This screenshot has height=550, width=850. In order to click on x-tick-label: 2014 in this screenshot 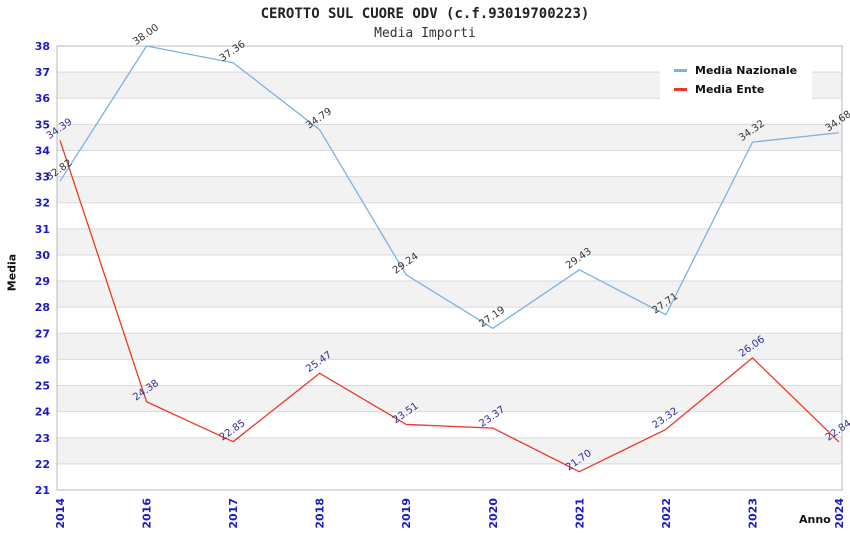, I will do `click(60, 513)`.